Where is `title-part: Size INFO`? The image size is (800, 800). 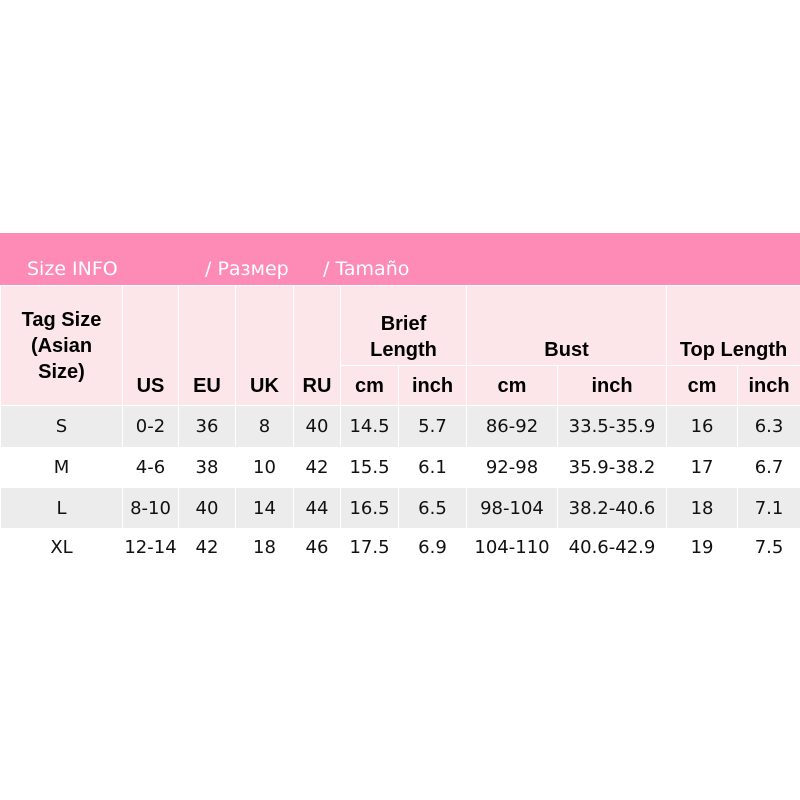 title-part: Size INFO is located at coordinates (72, 269).